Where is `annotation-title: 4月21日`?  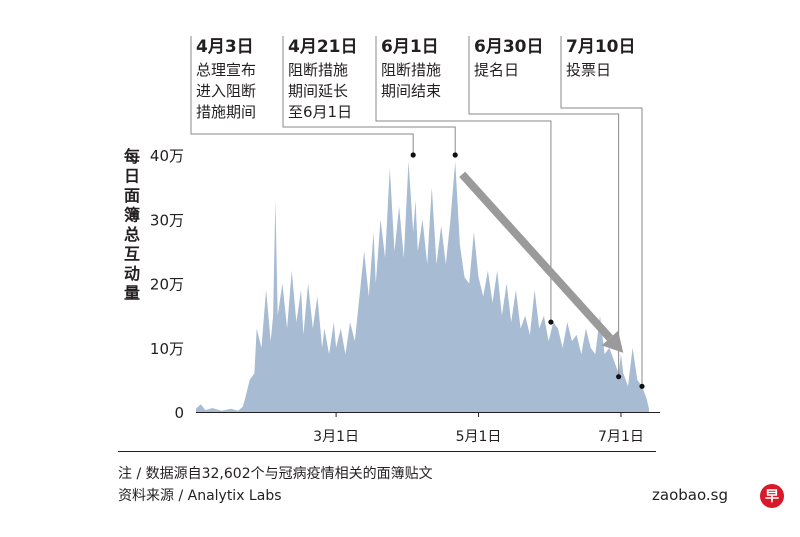
annotation-title: 4月21日 is located at coordinates (323, 47).